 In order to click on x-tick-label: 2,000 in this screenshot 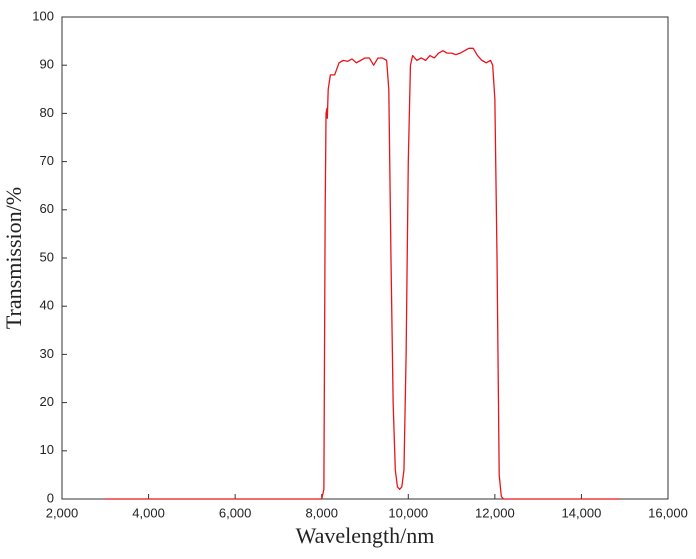, I will do `click(62, 512)`.